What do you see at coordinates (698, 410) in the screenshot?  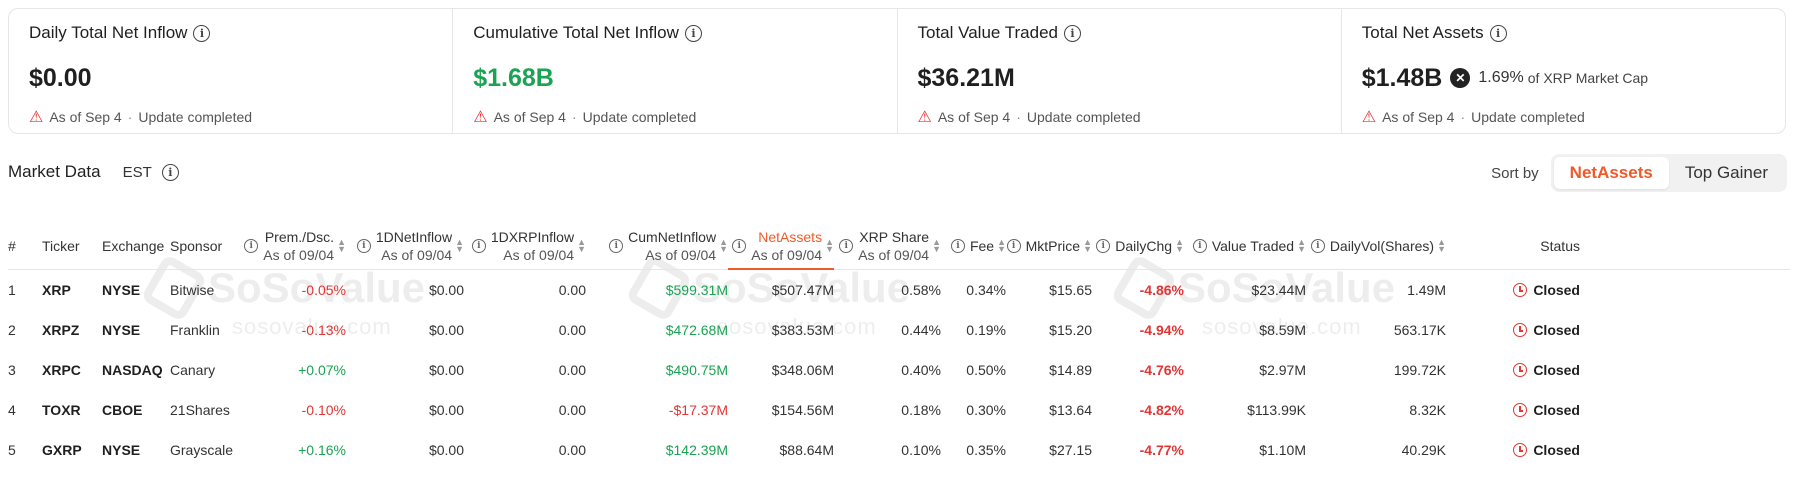 I see `cell-cum-net-inflow: -$17.37M` at bounding box center [698, 410].